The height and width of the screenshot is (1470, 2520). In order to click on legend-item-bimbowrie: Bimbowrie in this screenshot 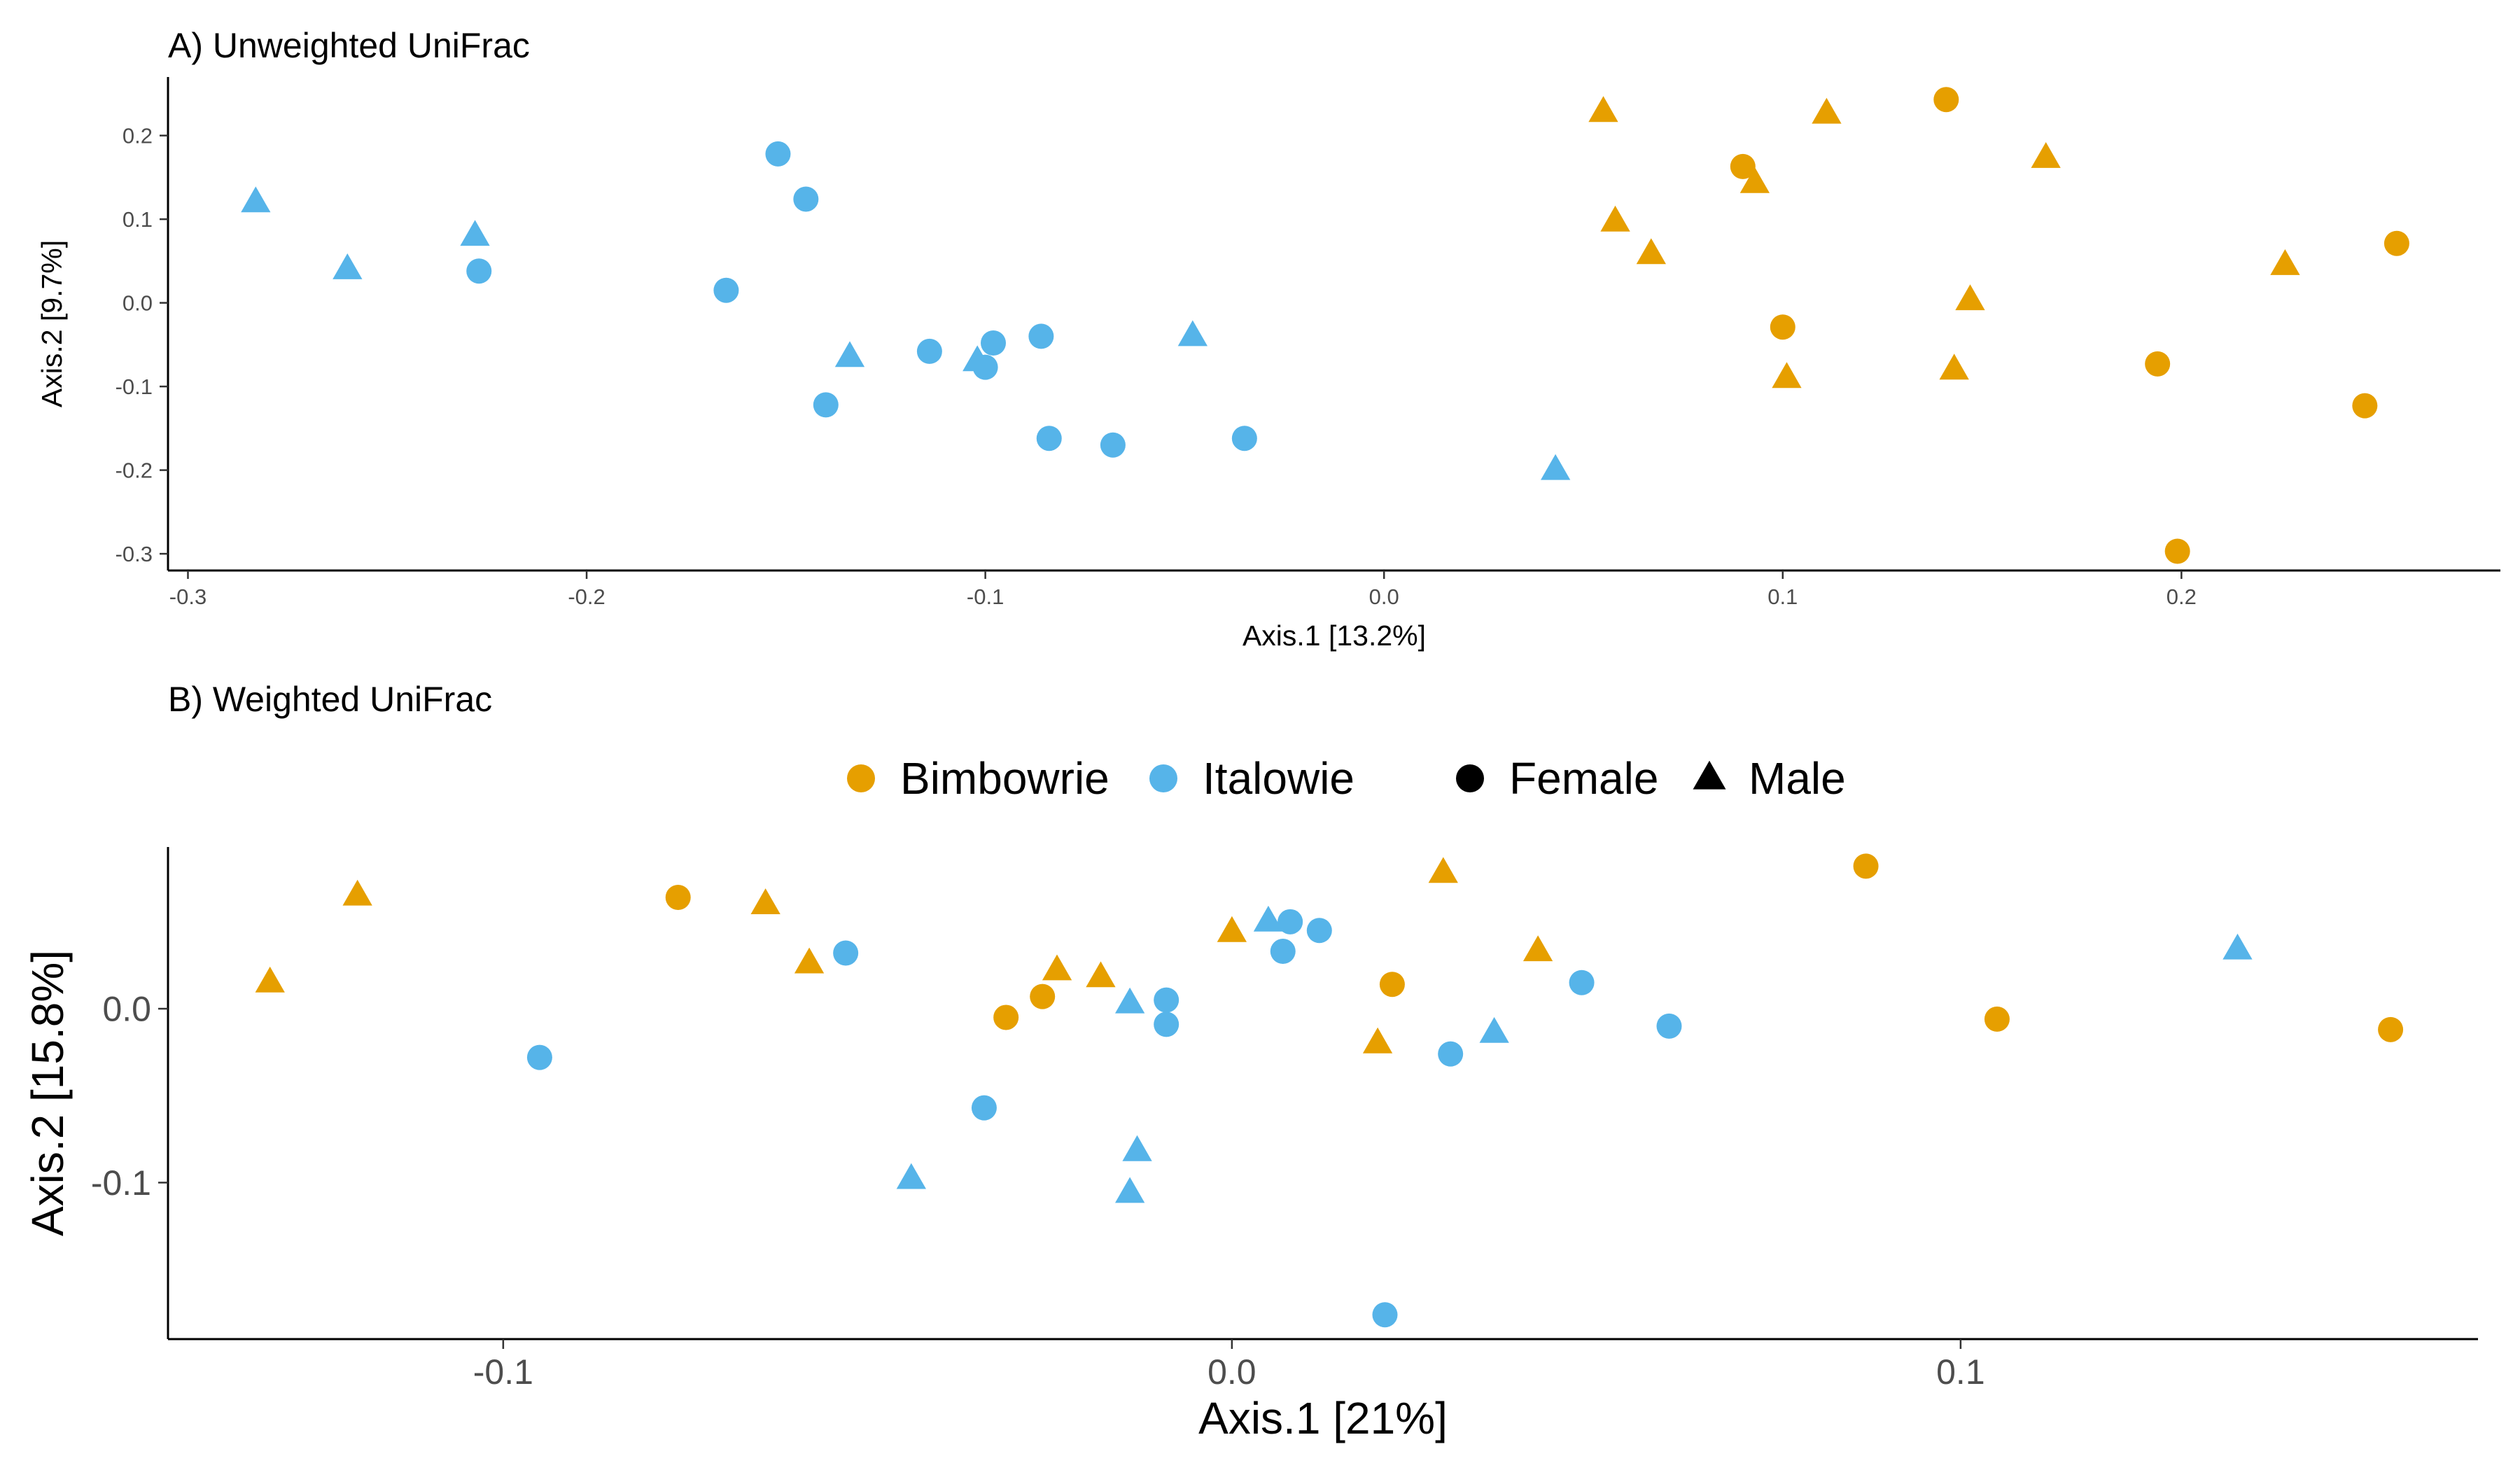, I will do `click(978, 778)`.